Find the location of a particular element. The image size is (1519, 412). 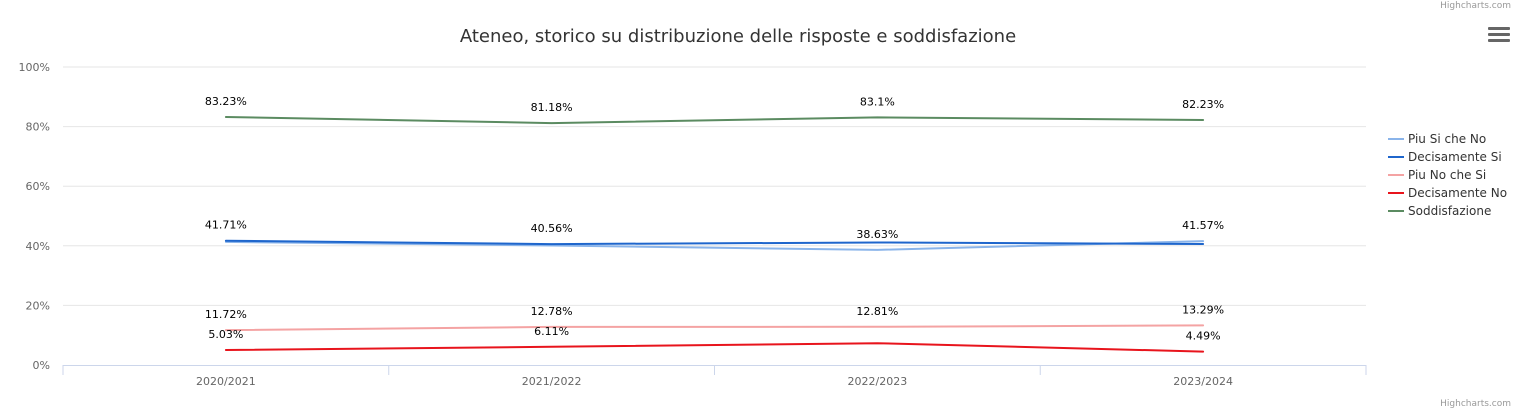

y-tick-label: 80% is located at coordinates (38, 127).